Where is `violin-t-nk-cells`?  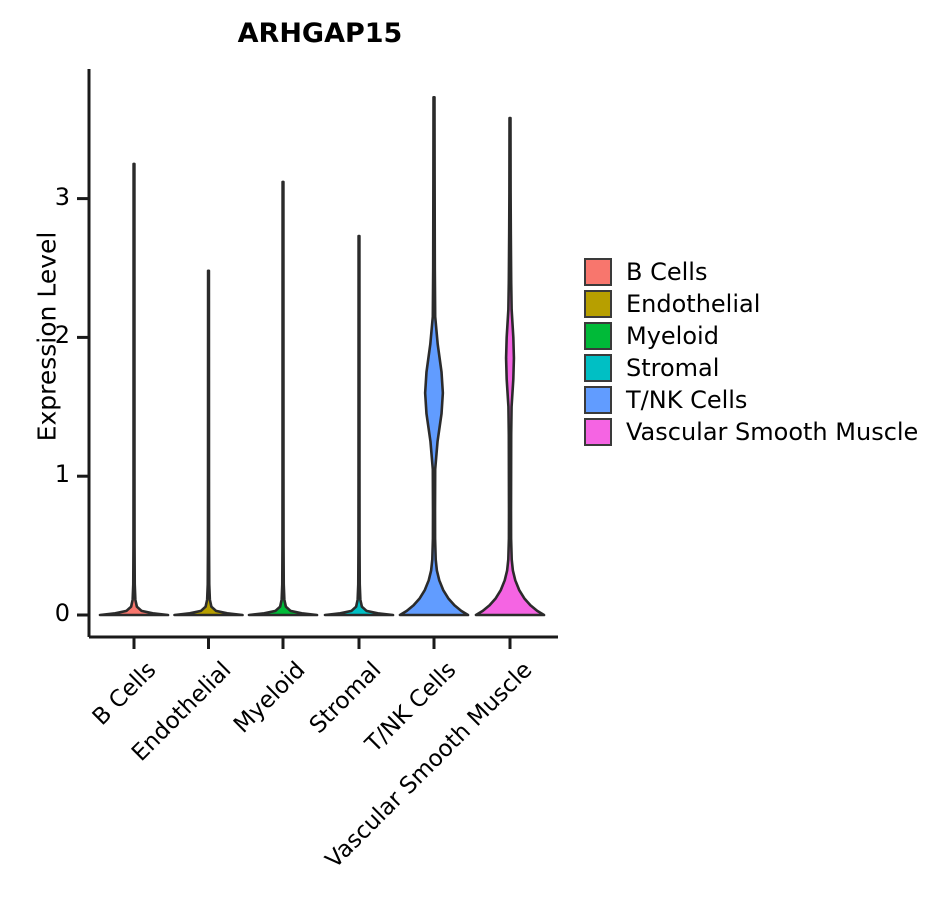 violin-t-nk-cells is located at coordinates (434, 356).